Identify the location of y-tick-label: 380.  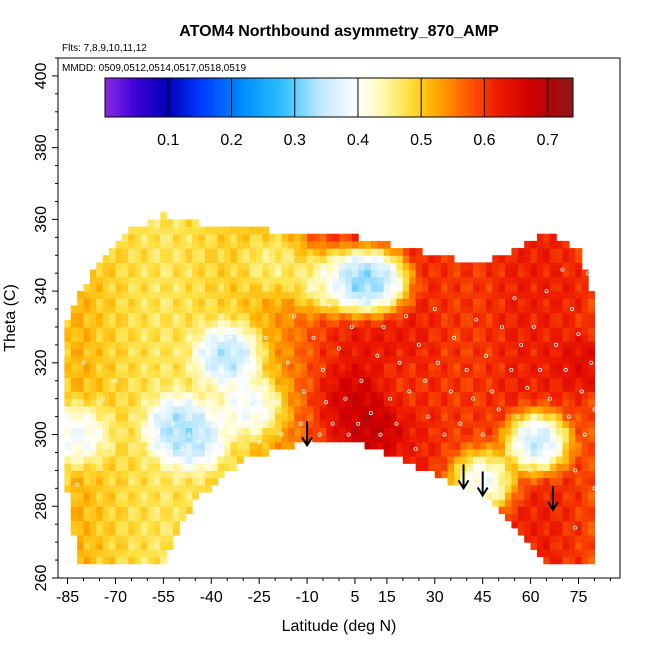
(41, 147).